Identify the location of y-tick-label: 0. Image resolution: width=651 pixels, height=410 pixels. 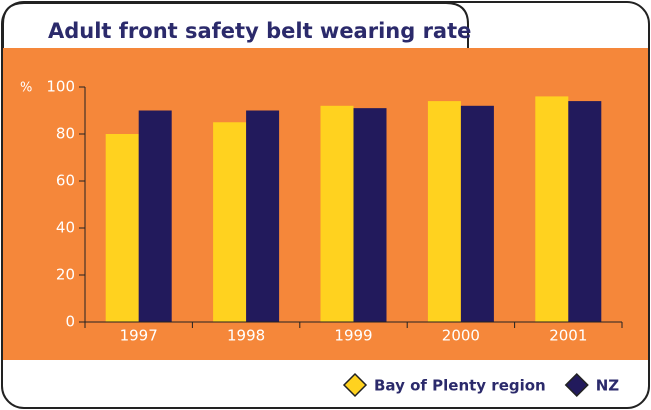
(70, 322).